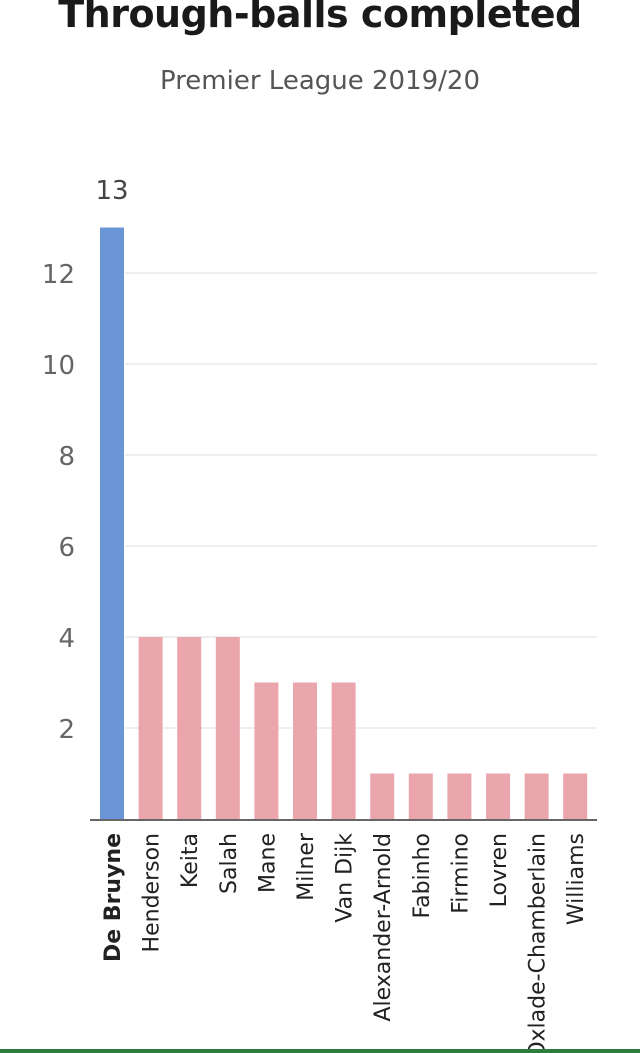 The width and height of the screenshot is (640, 1053). Describe the element at coordinates (150, 728) in the screenshot. I see `bar-henderson` at that location.